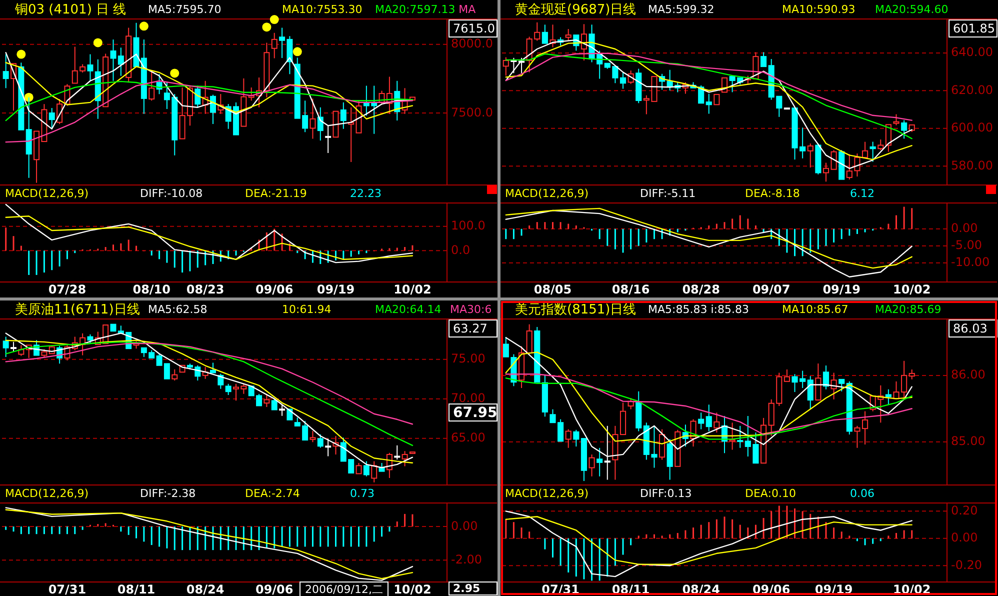 Image resolution: width=998 pixels, height=596 pixels. I want to click on x-tick-label: 09/07, so click(771, 289).